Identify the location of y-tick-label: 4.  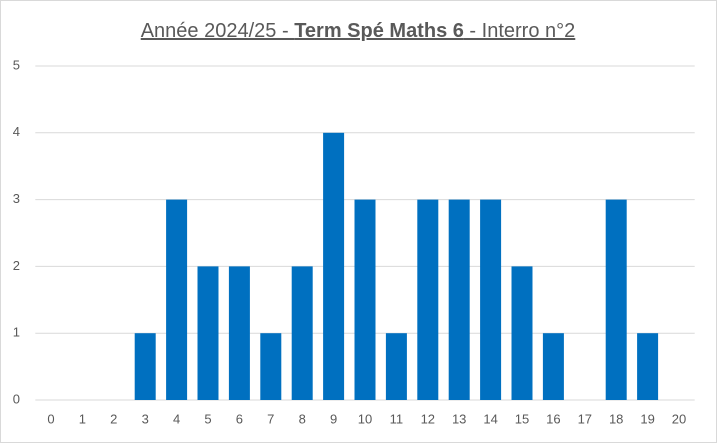
(16, 131).